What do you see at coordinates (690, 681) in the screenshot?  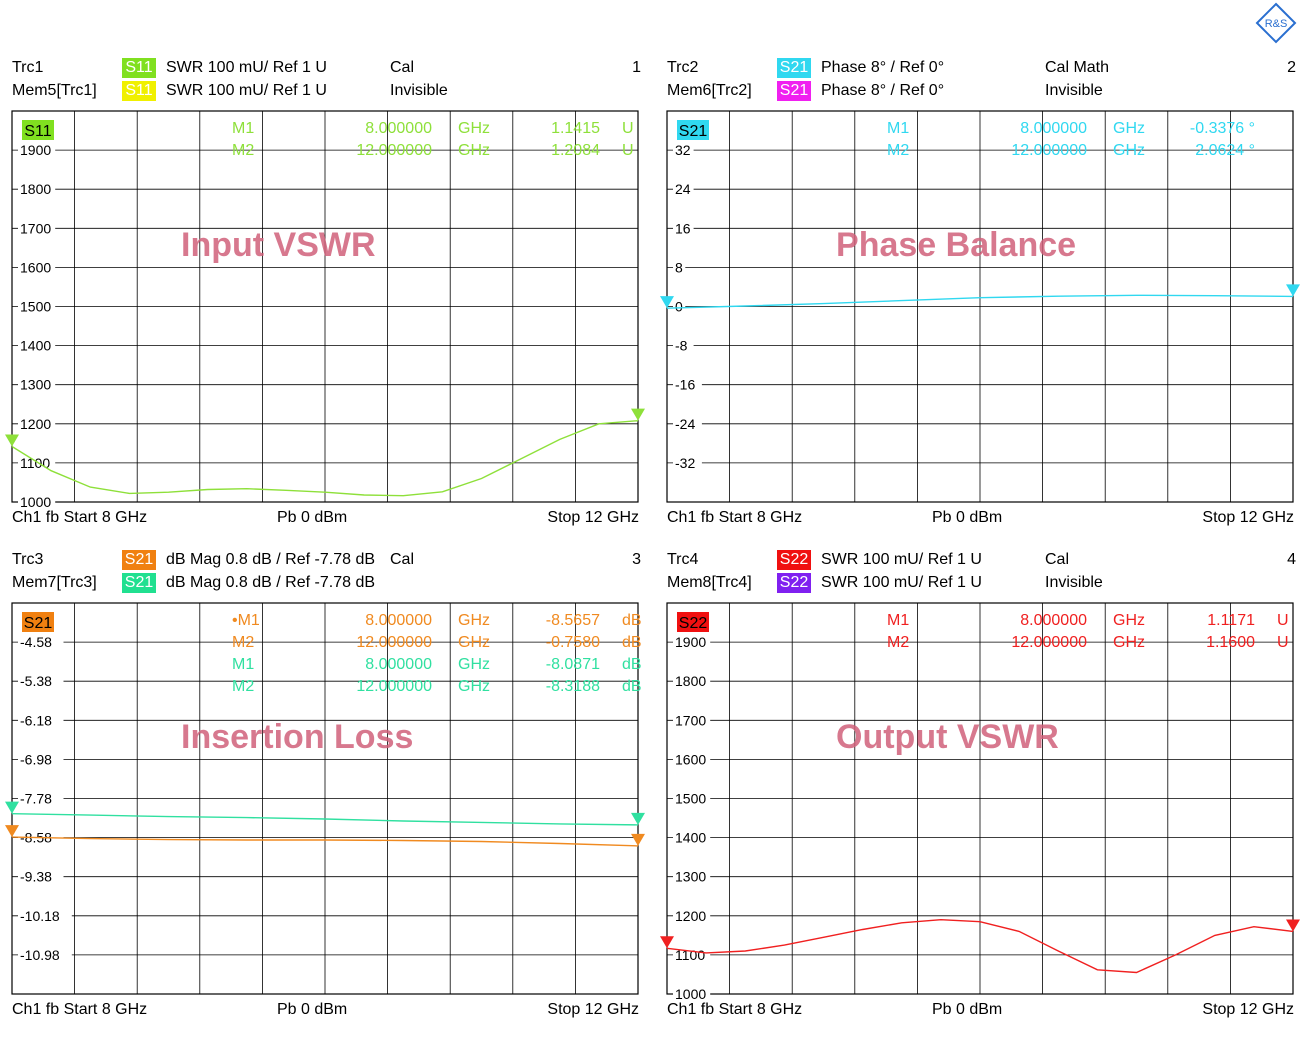 I see `y-tick-label: 1800` at bounding box center [690, 681].